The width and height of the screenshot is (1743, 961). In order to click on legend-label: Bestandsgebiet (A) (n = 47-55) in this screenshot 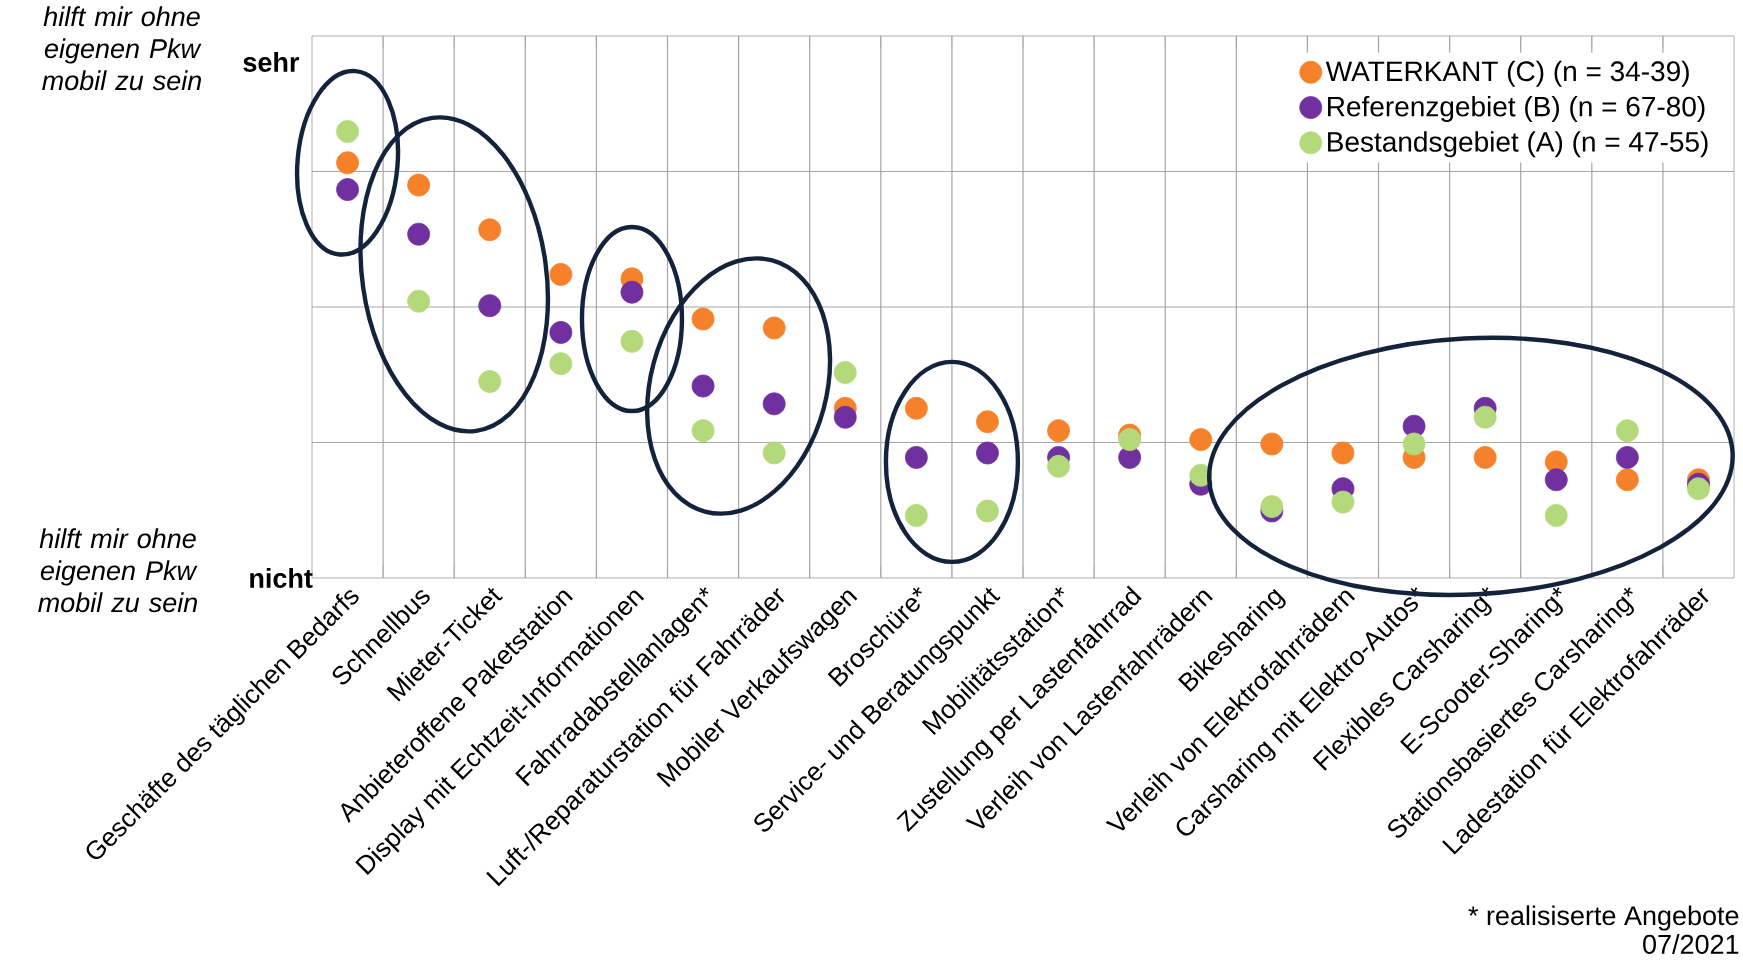, I will do `click(1518, 144)`.